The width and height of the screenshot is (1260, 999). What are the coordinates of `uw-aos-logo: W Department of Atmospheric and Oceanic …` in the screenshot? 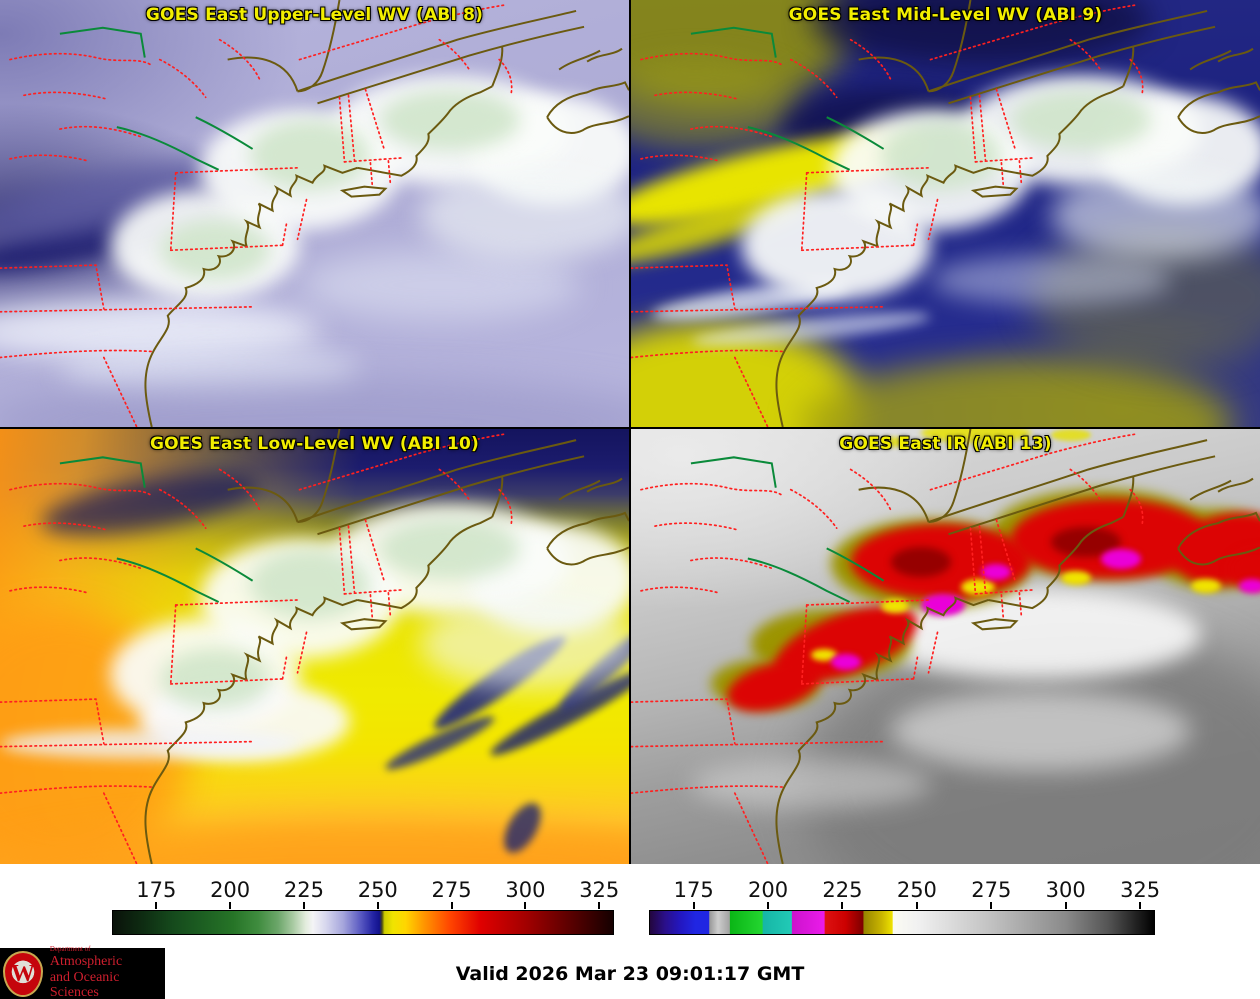 It's located at (82, 972).